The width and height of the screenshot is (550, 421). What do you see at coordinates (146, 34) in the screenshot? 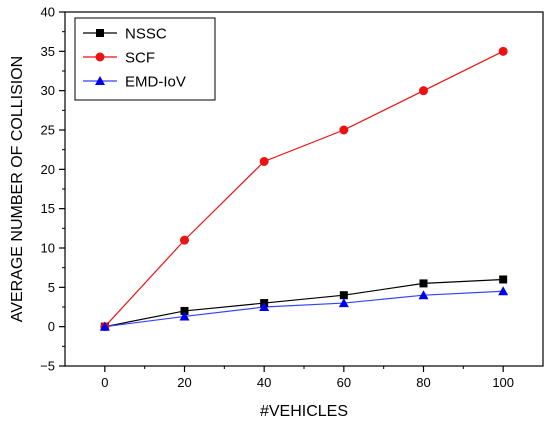
I see `legend-label-nssc: NSSC` at bounding box center [146, 34].